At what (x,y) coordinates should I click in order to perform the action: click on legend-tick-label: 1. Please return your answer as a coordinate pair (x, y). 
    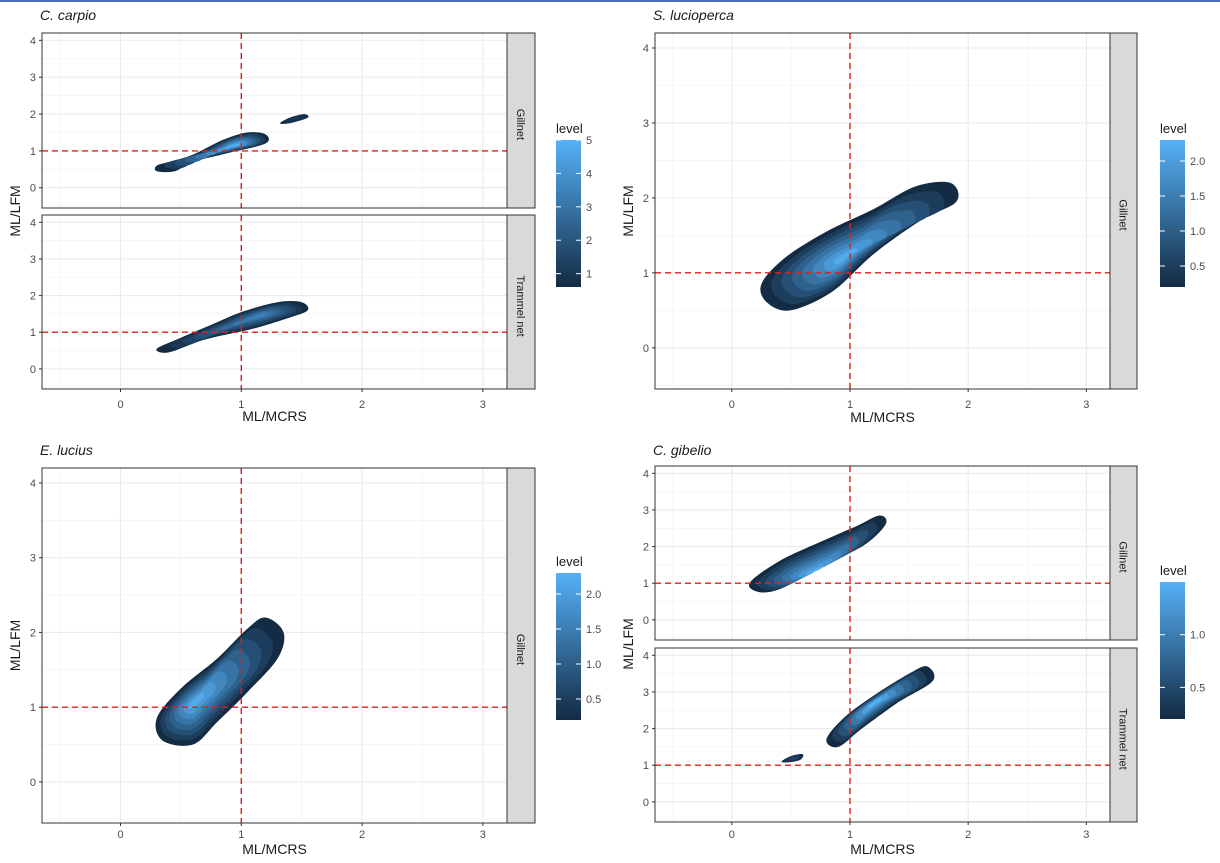
    Looking at the image, I should click on (589, 275).